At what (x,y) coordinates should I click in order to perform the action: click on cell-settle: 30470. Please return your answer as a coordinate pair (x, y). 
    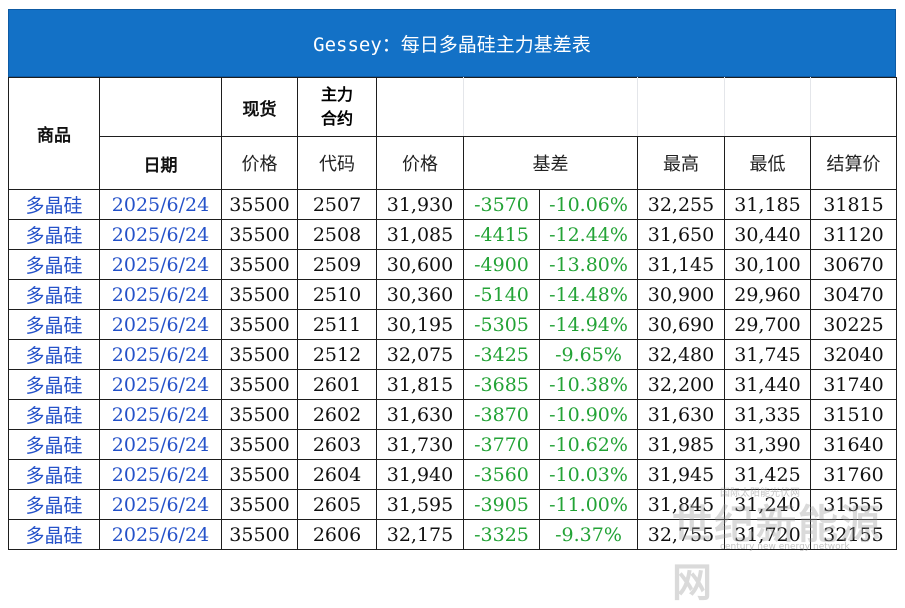
    Looking at the image, I should click on (853, 294).